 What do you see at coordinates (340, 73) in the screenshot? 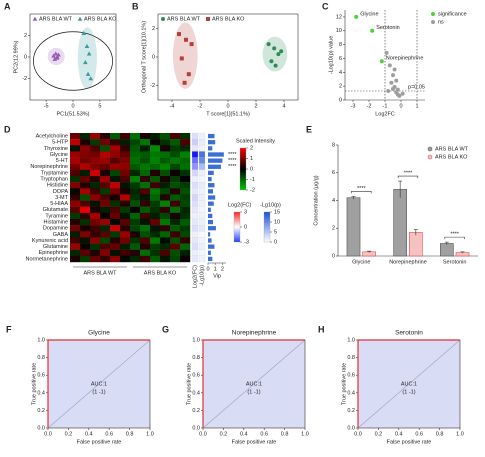
I see `y-tick-label: 4` at bounding box center [340, 73].